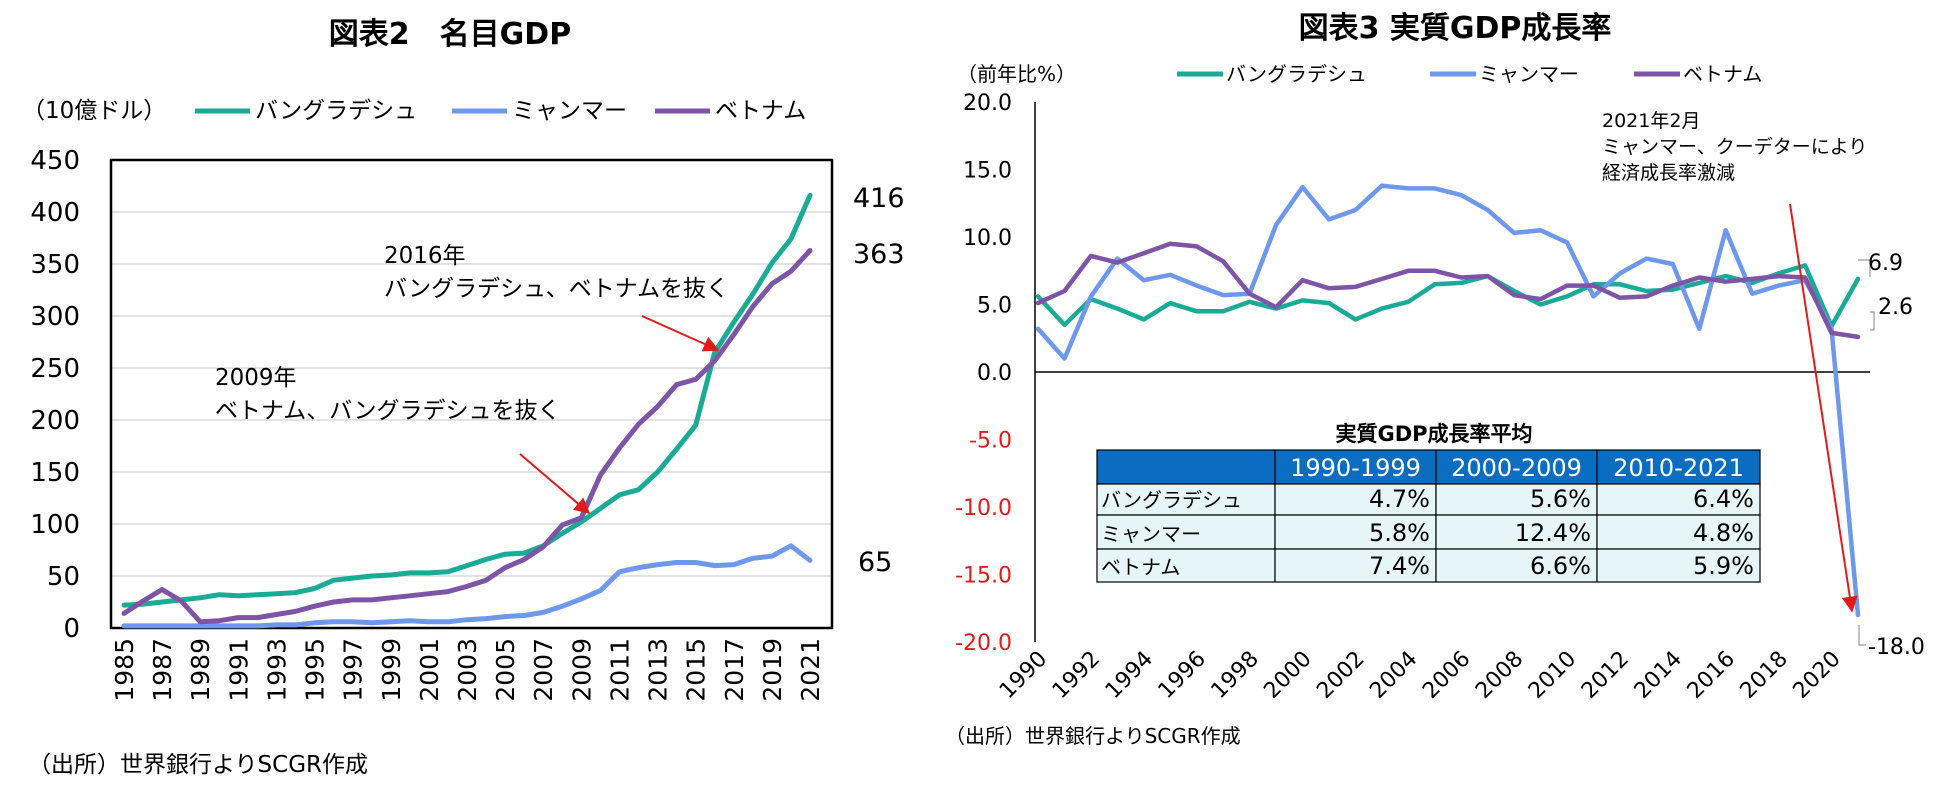 This screenshot has height=792, width=1952. I want to click on table-cell-value: 6.4%, so click(1723, 499).